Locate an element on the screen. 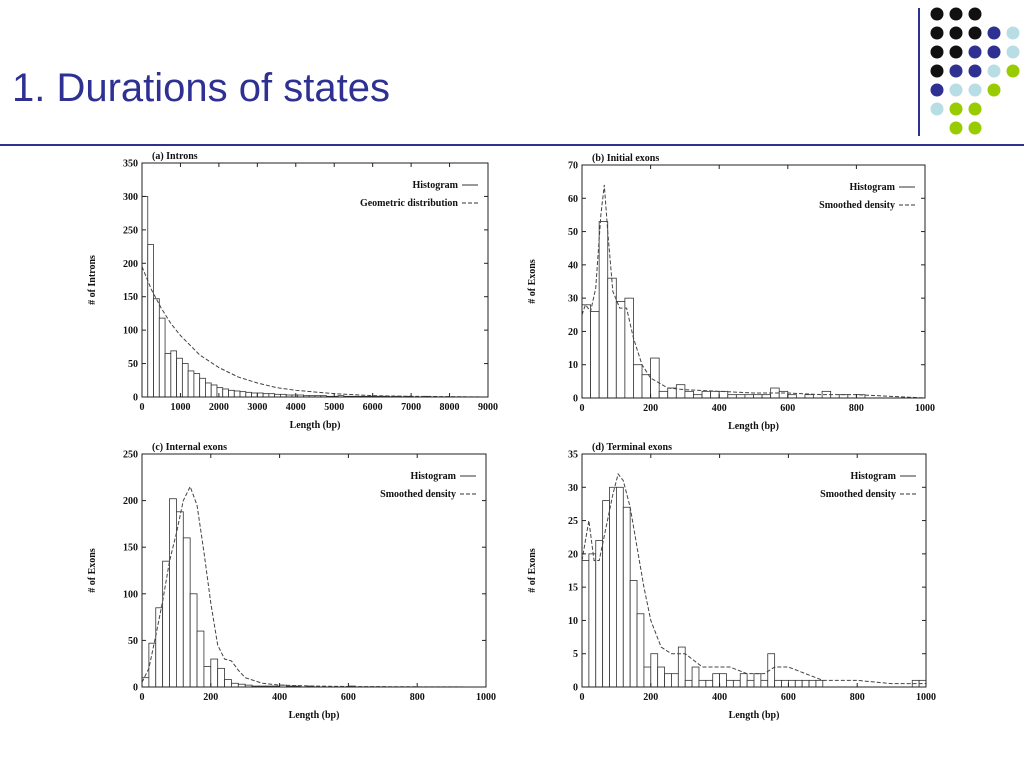 The height and width of the screenshot is (768, 1024). x-tick-label: 5000 is located at coordinates (334, 407).